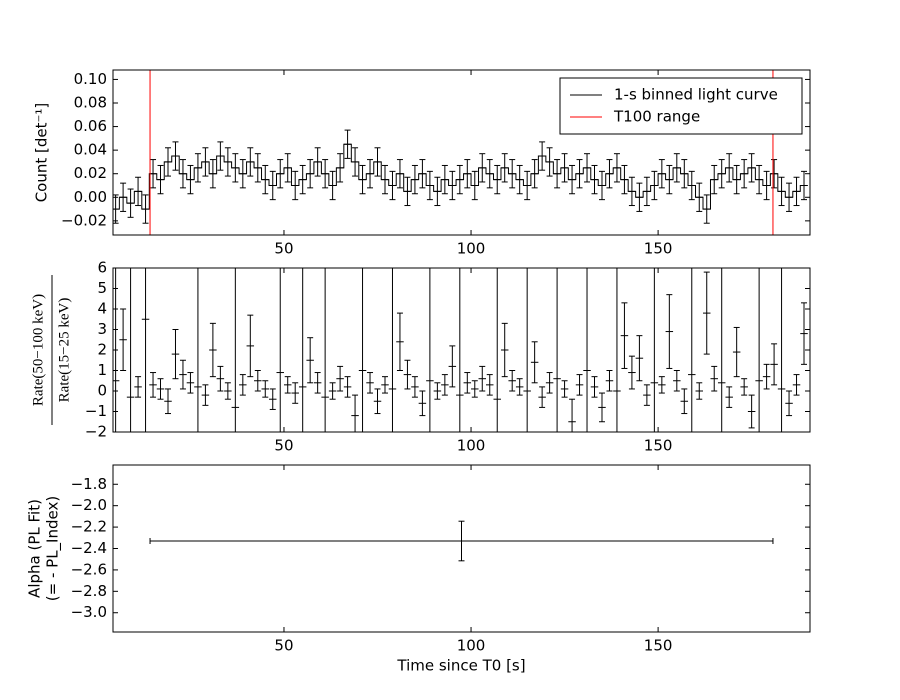 This screenshot has height=700, width=900. I want to click on y-tick-label: 5, so click(102, 288).